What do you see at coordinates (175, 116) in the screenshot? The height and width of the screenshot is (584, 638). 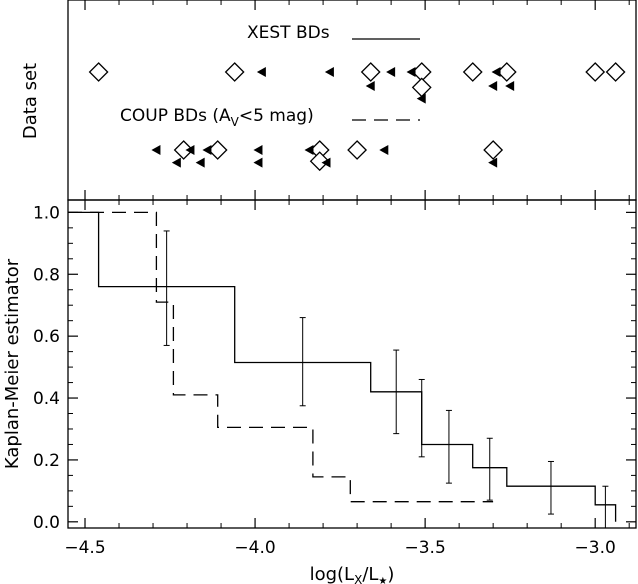 I see `legend-label-coup-main: COUP BDs (A` at bounding box center [175, 116].